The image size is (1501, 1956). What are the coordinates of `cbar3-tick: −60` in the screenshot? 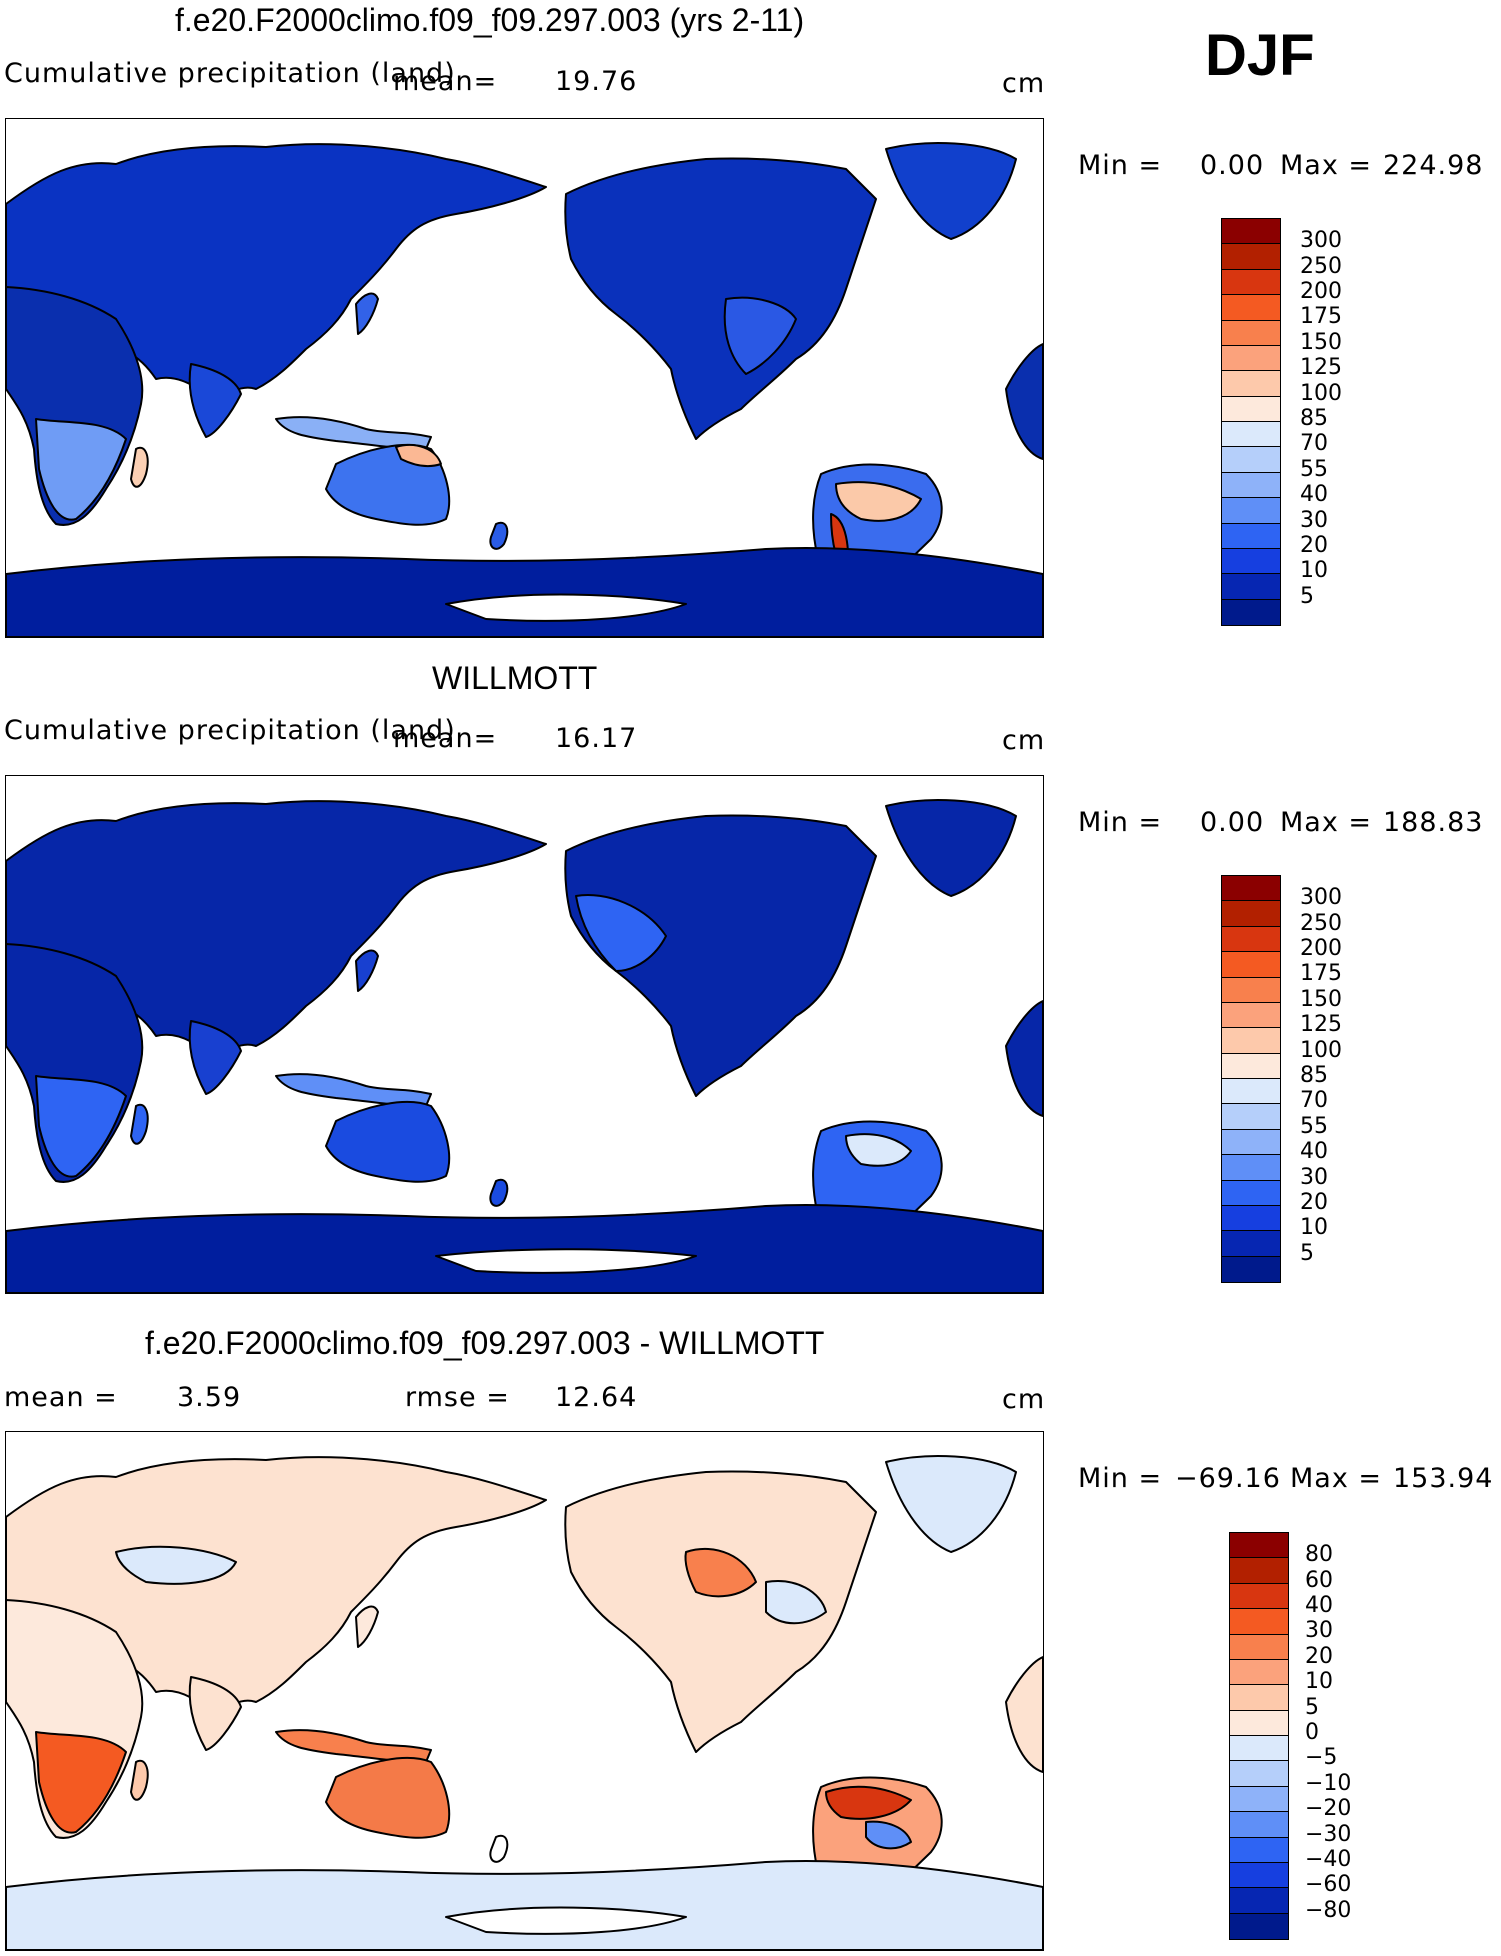 It's located at (1328, 1884).